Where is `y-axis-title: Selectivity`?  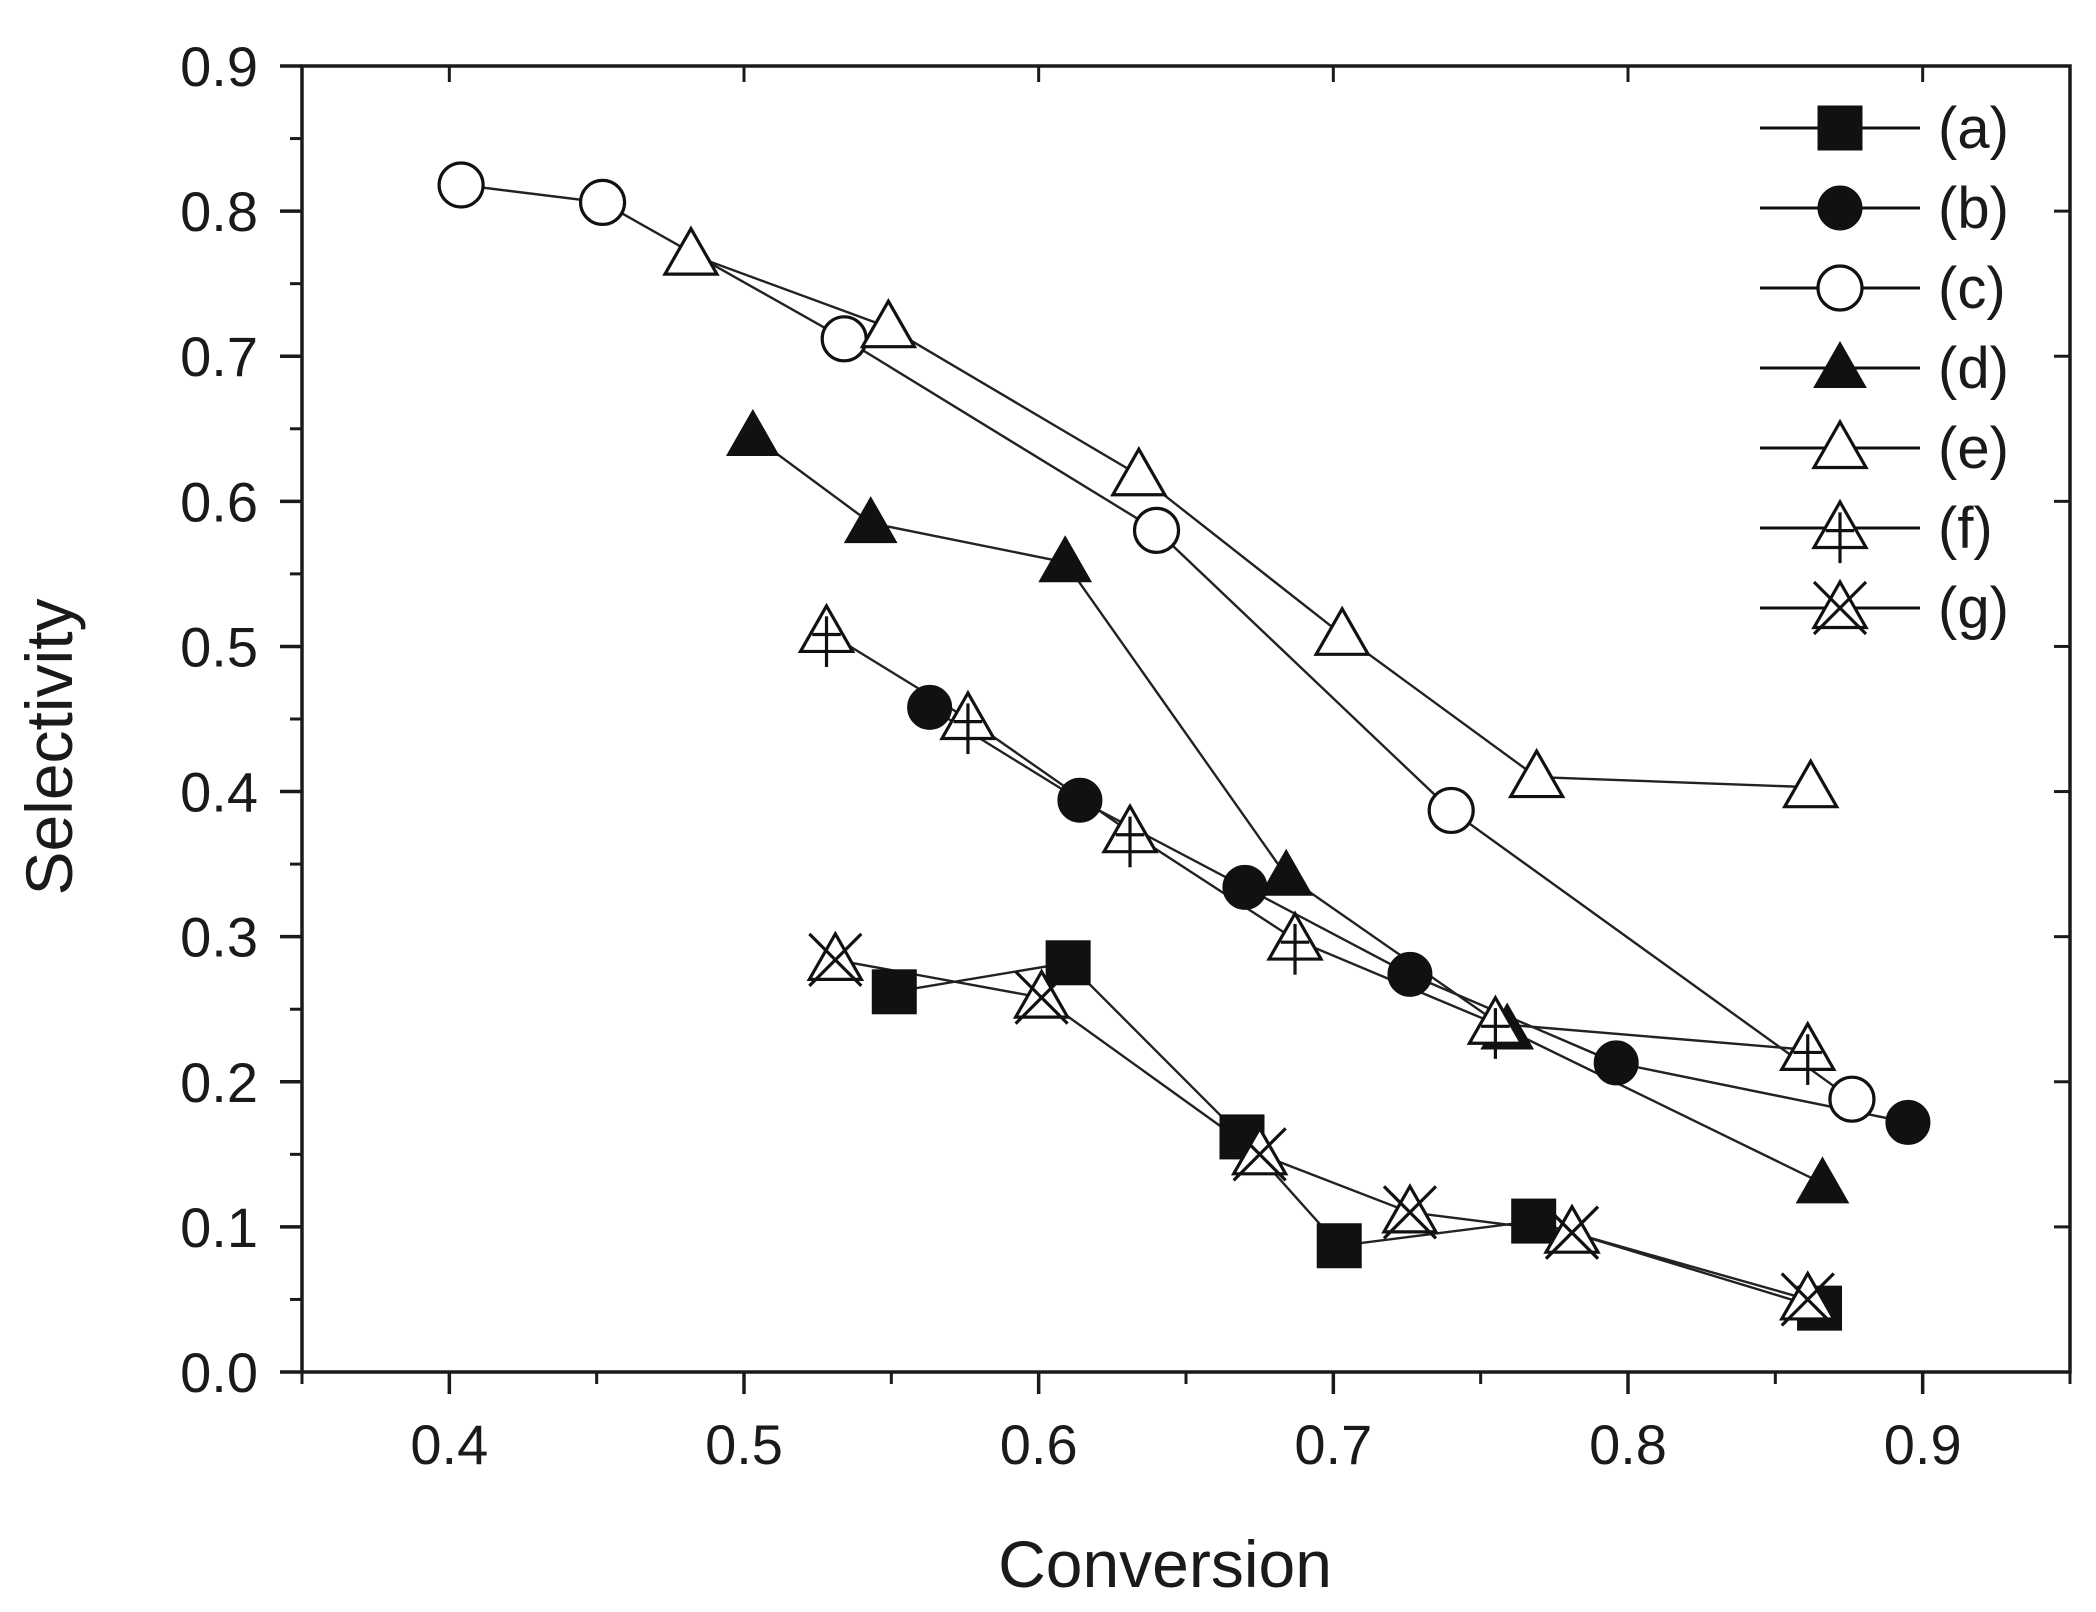
y-axis-title: Selectivity is located at coordinates (49, 746).